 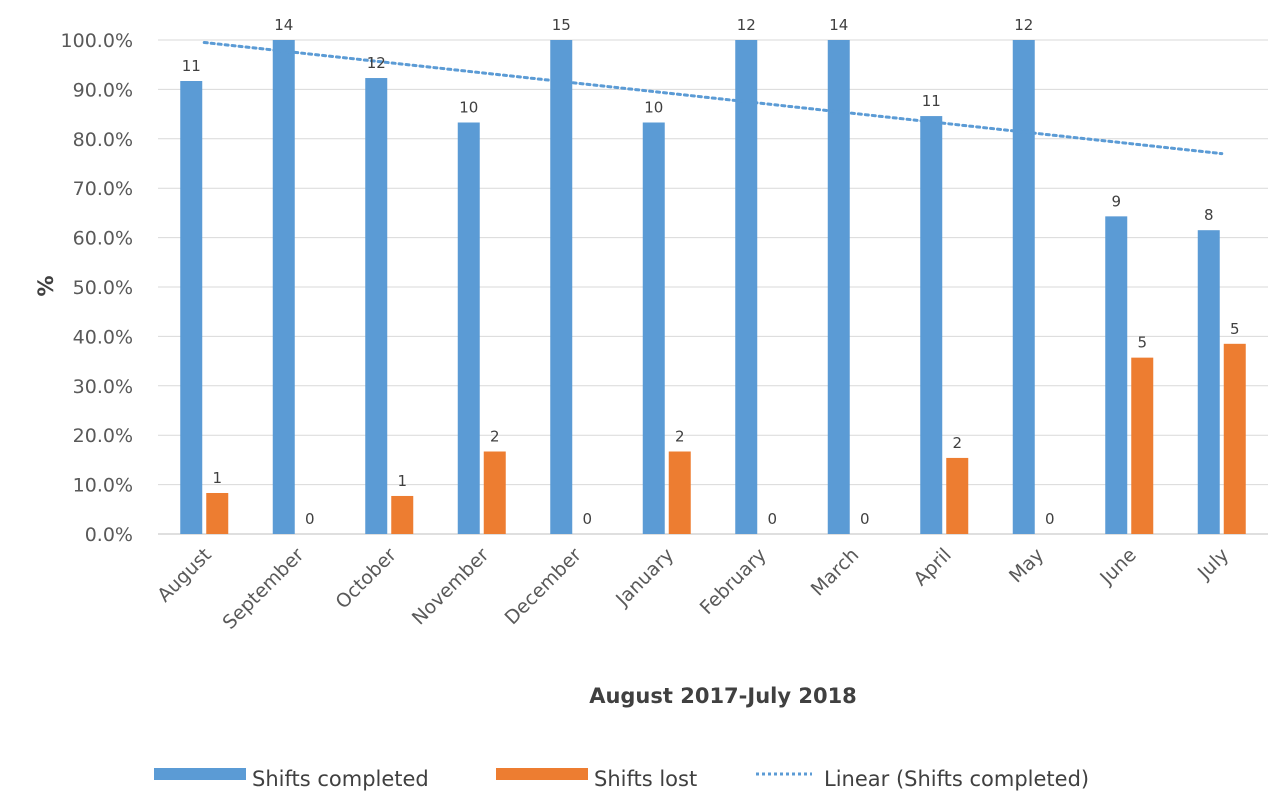 What do you see at coordinates (1050, 519) in the screenshot?
I see `data-label-shifts-lost-may: 0` at bounding box center [1050, 519].